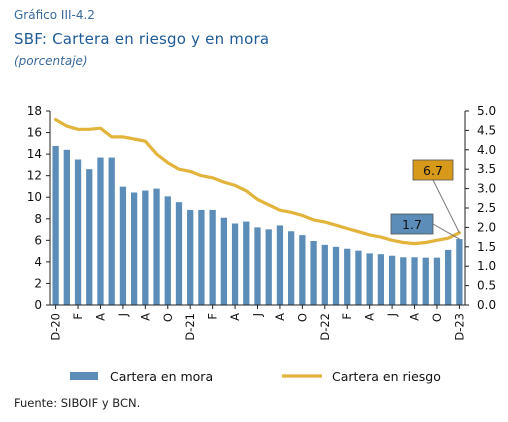 Image resolution: width=508 pixels, height=422 pixels. I want to click on y-right-tick-label: 3.0, so click(486, 189).